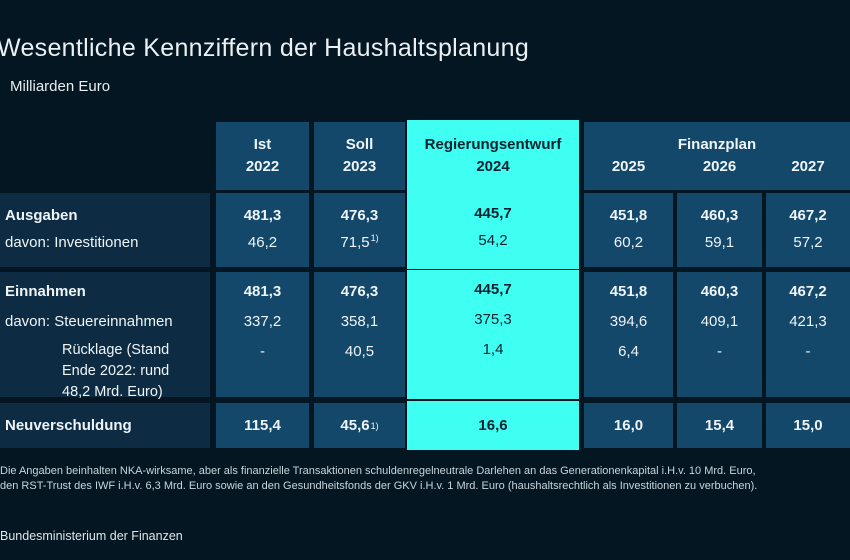  Describe the element at coordinates (262, 230) in the screenshot. I see `value-cell: 481,3 46,2` at that location.